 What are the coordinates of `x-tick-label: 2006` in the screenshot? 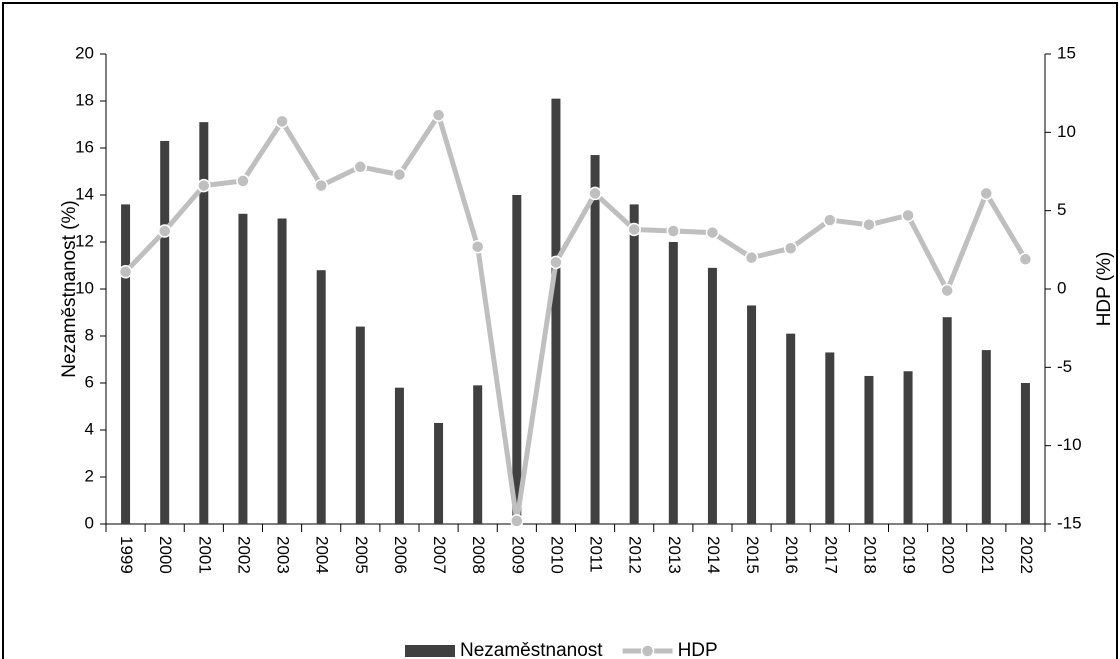 It's located at (400, 555).